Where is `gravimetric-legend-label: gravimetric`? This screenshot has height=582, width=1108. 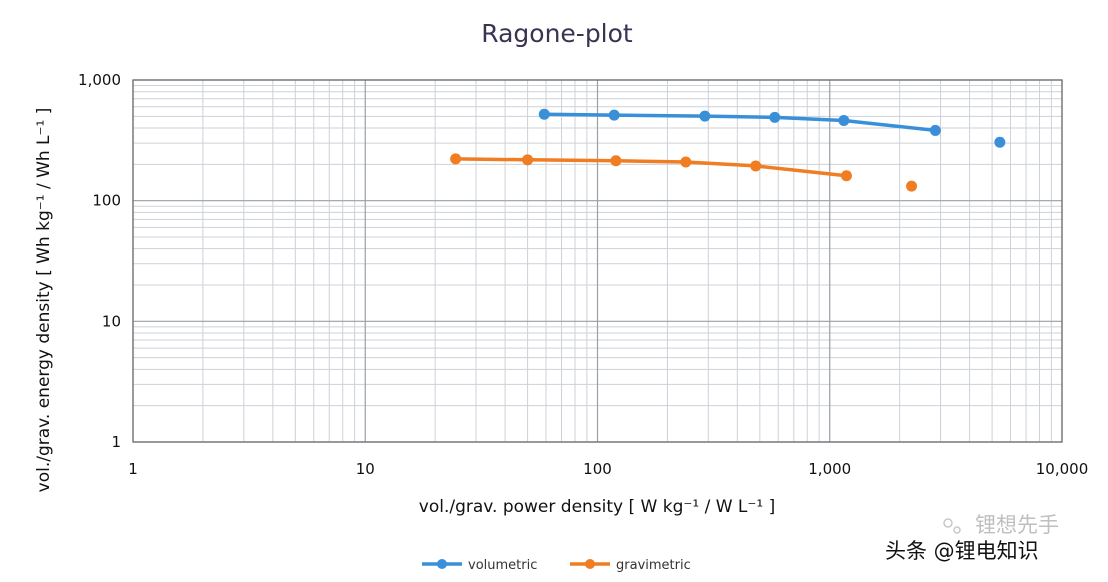
gravimetric-legend-label: gravimetric is located at coordinates (653, 565).